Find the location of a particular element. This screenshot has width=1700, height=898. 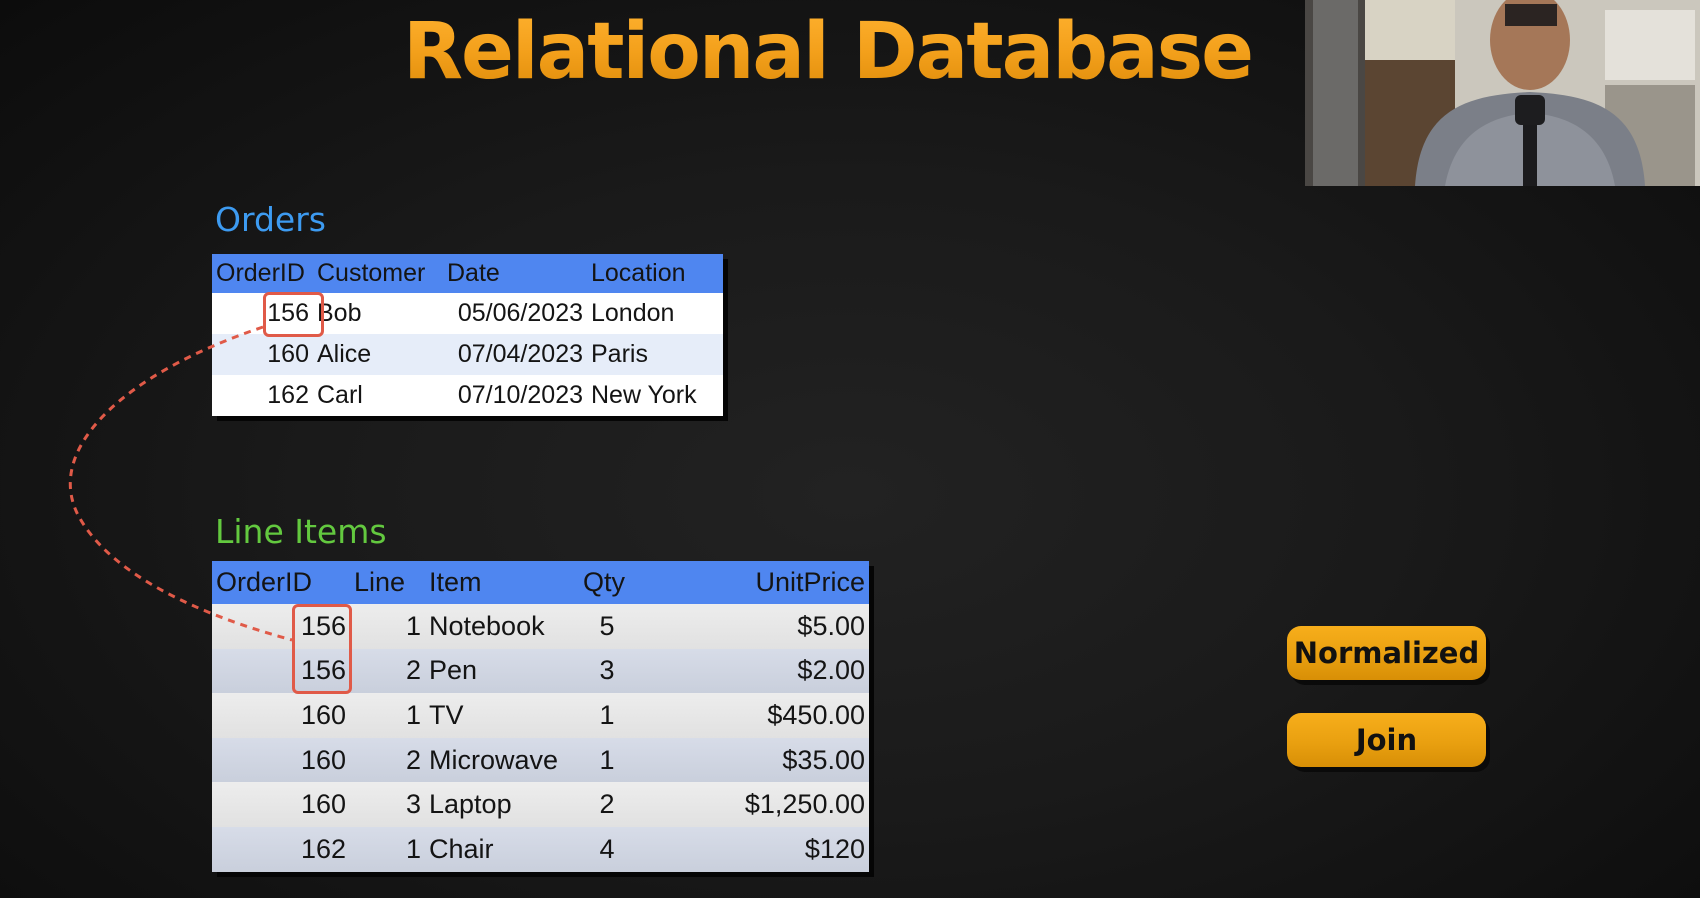

item-cell: TV is located at coordinates (502, 715).